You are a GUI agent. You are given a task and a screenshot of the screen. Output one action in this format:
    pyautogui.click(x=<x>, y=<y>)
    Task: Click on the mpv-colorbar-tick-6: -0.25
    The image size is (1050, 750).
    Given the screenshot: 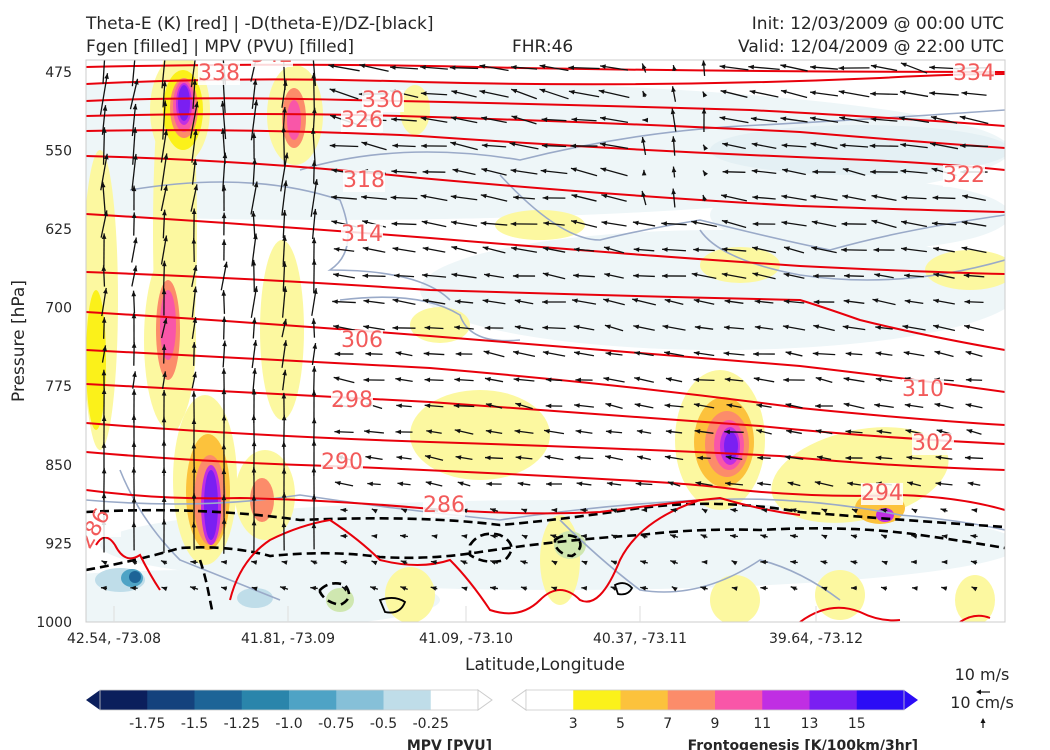 What is the action you would take?
    pyautogui.click(x=431, y=724)
    